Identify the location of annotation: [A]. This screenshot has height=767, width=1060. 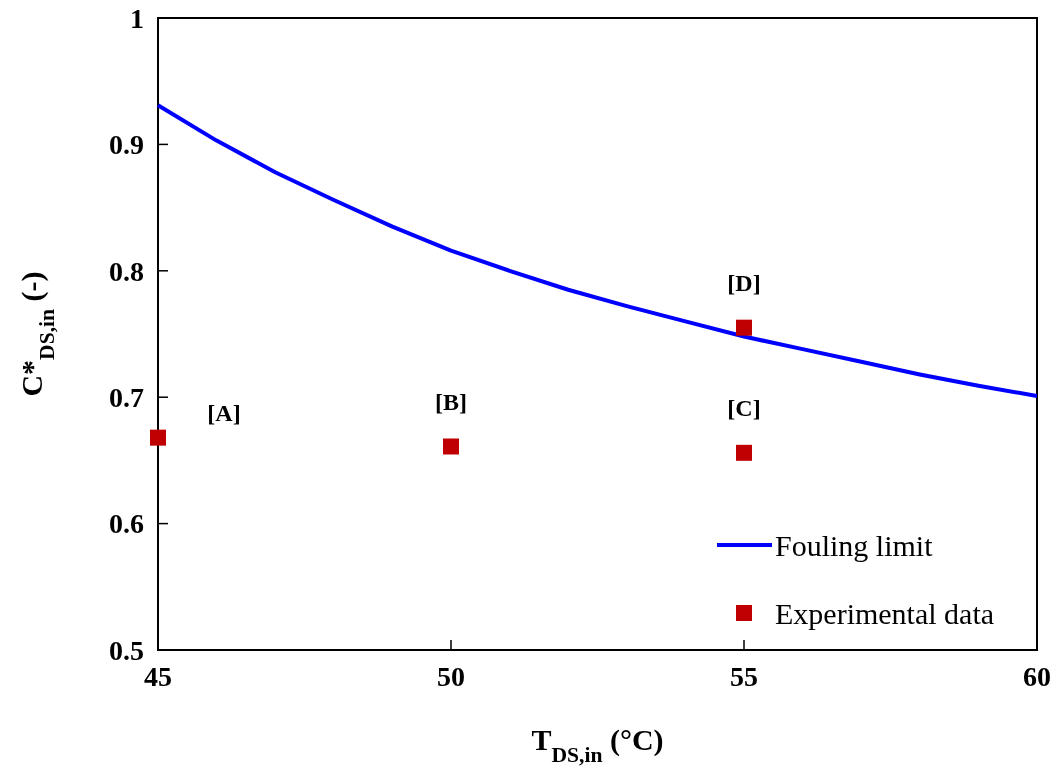
(224, 413).